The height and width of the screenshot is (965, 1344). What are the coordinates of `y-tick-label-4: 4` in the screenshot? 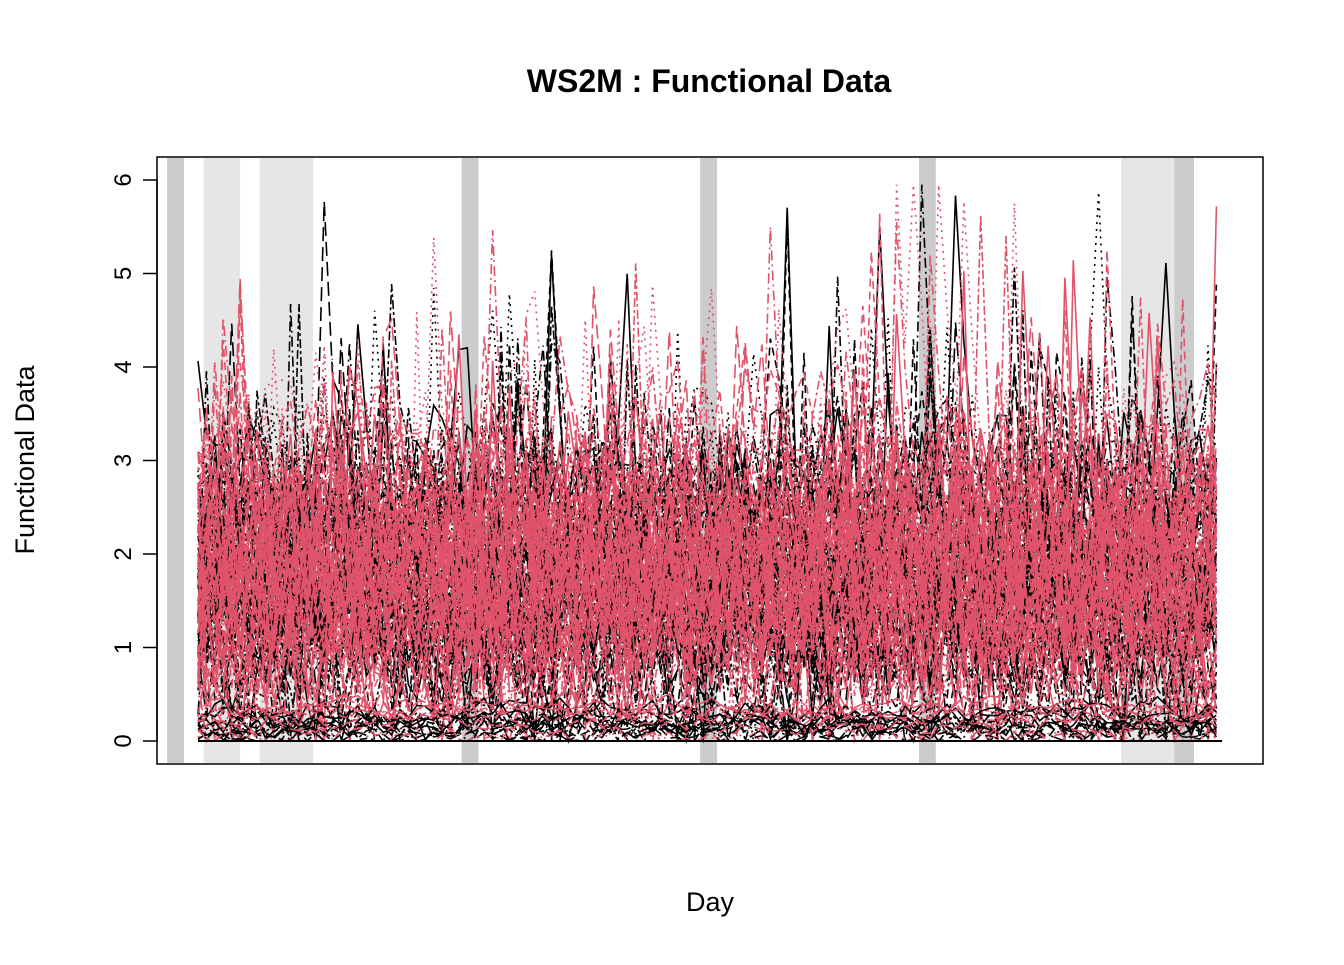 It's located at (123, 366).